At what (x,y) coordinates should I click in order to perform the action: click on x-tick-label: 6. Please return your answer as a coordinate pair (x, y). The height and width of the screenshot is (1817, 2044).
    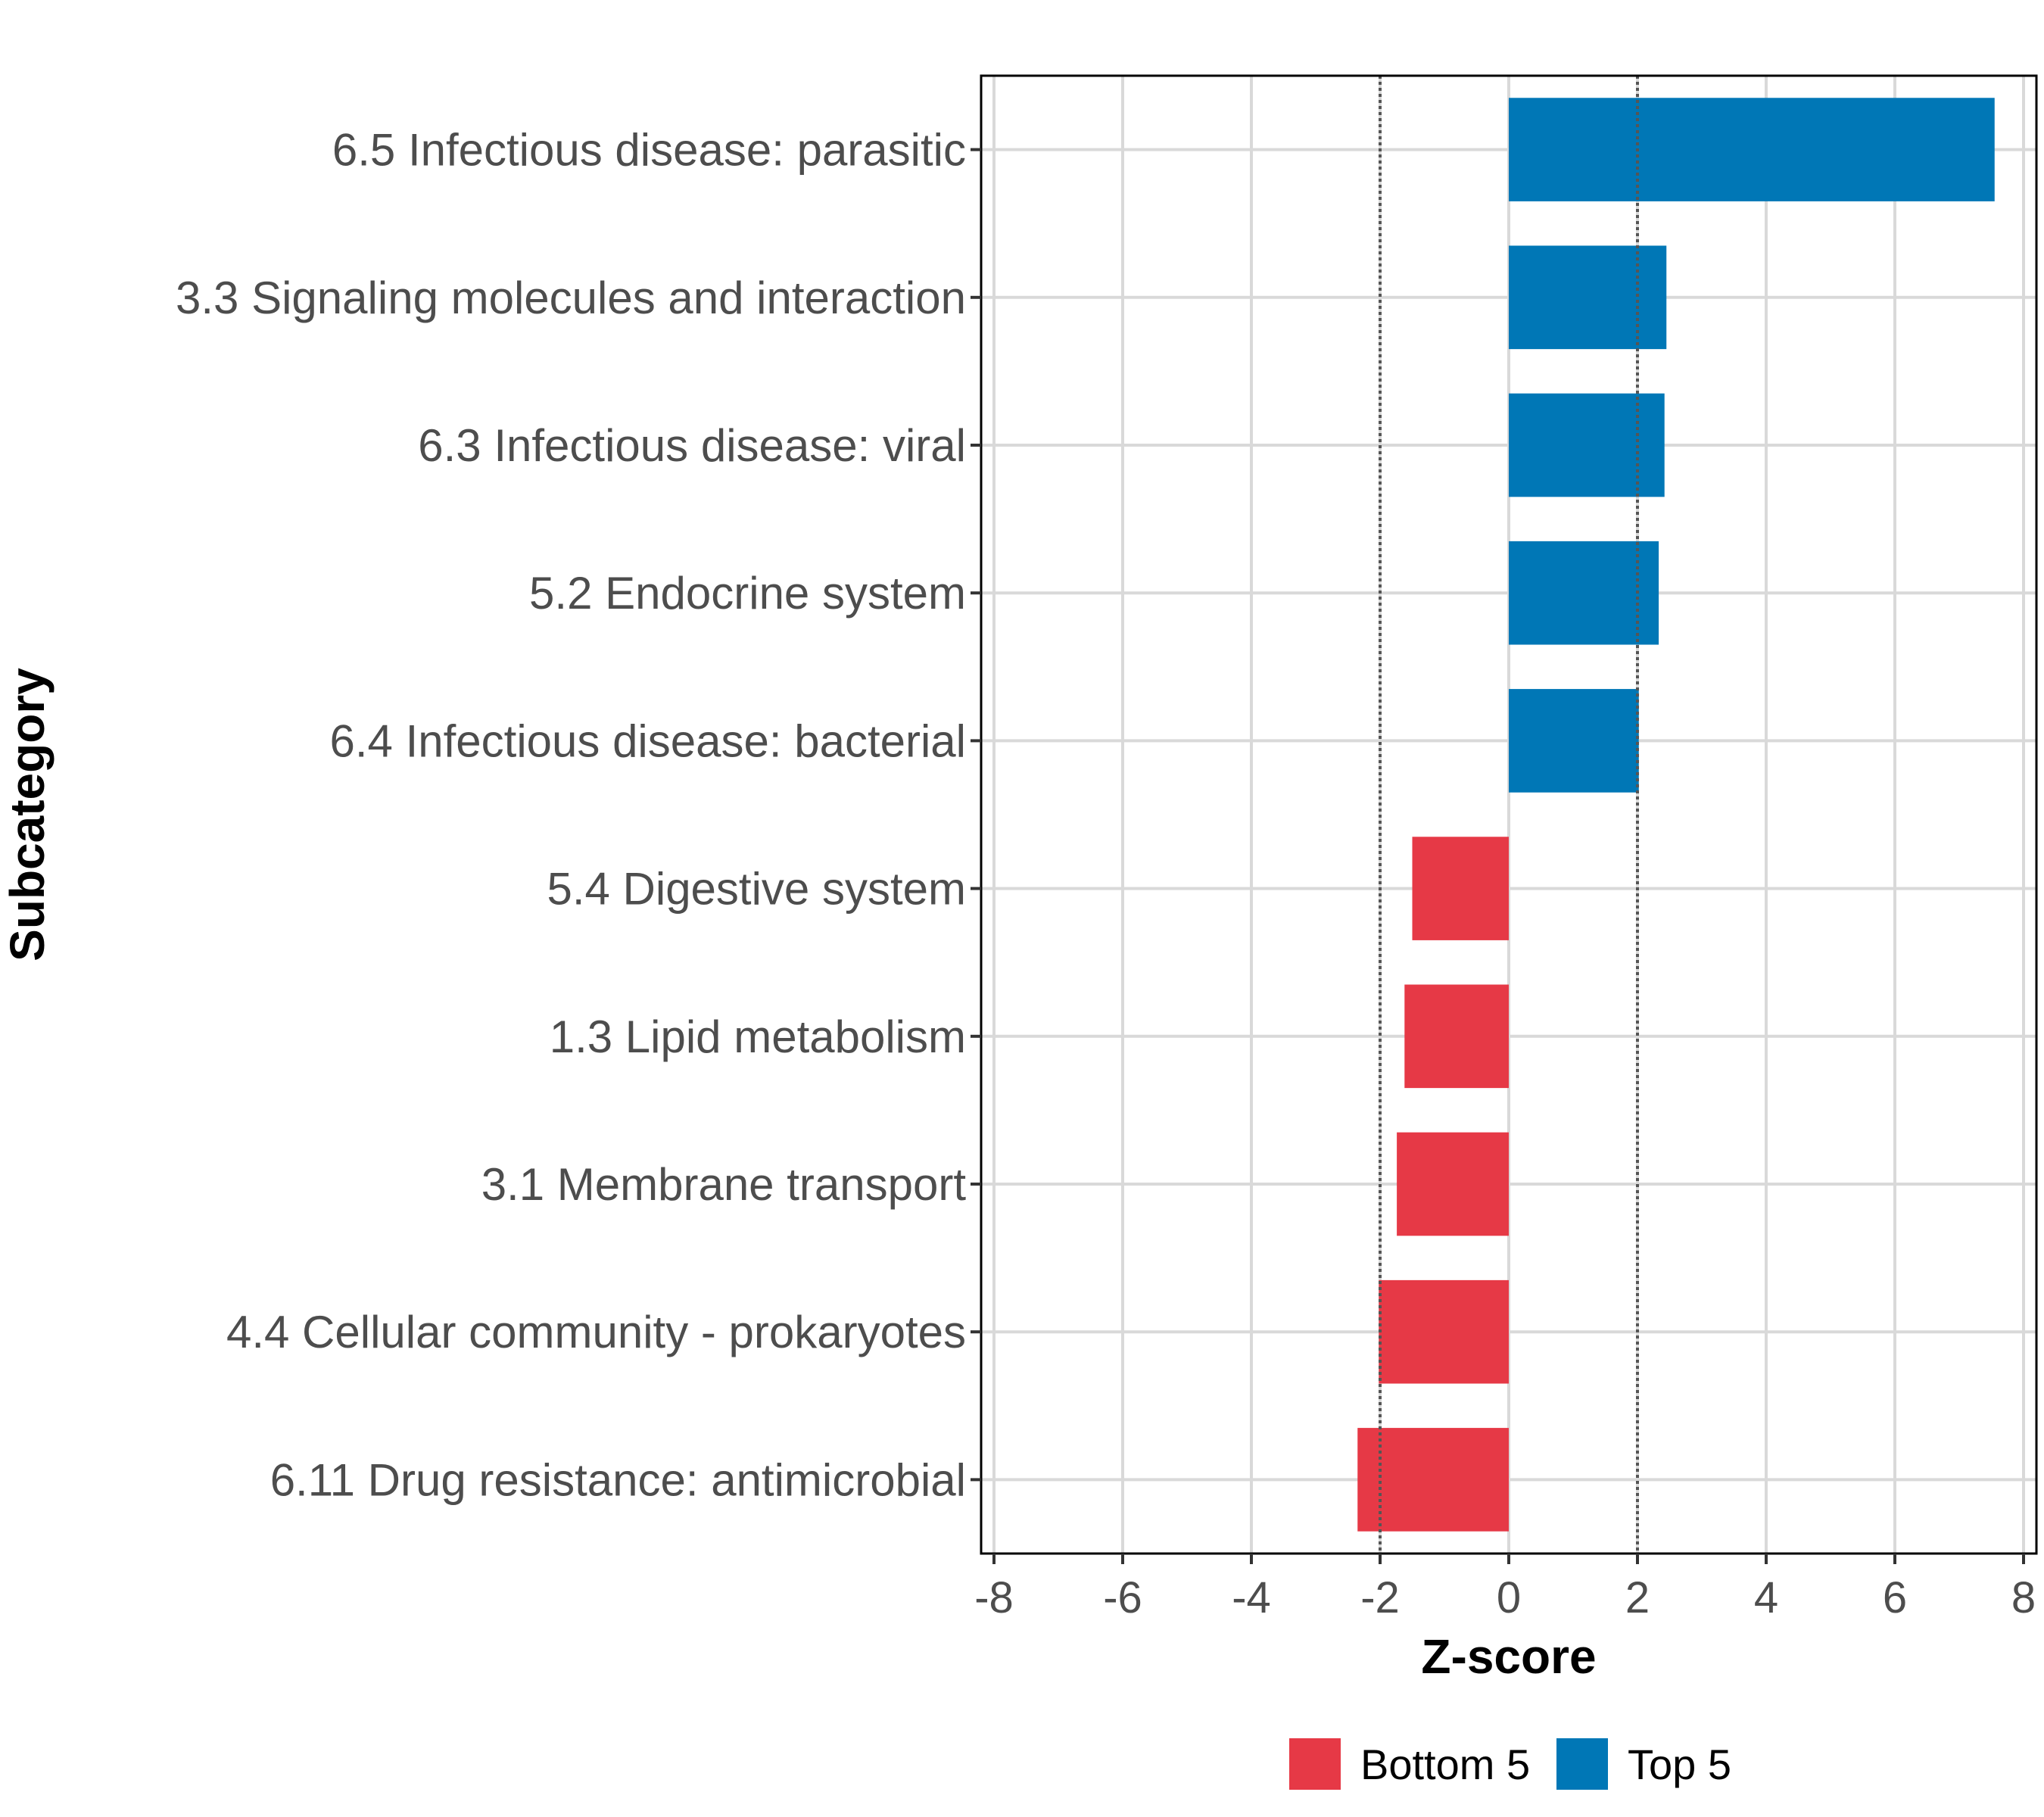
    Looking at the image, I should click on (1895, 1597).